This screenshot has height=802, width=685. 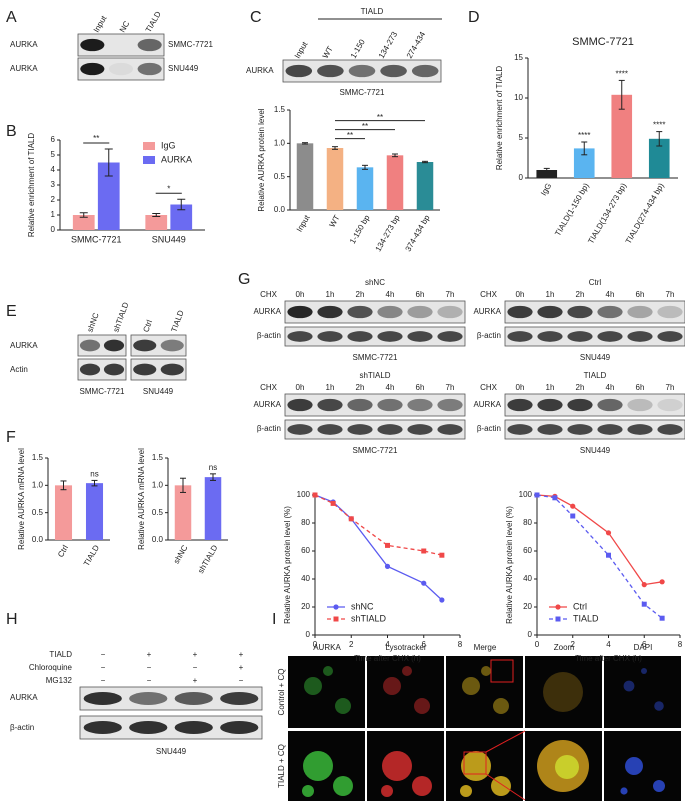 I want to click on time-label: 6h, so click(x=420, y=294).